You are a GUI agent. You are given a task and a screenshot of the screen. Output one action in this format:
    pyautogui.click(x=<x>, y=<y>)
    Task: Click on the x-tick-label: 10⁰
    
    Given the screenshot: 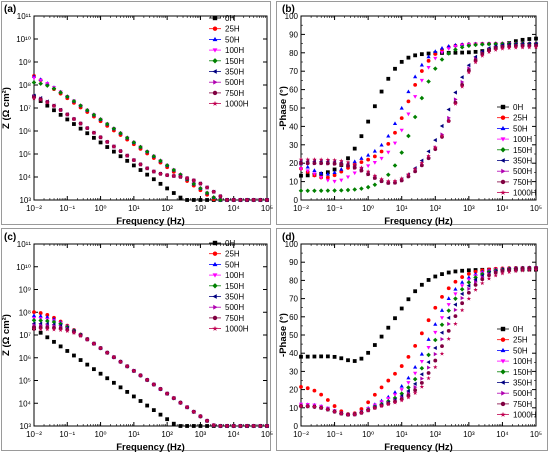 What is the action you would take?
    pyautogui.click(x=101, y=208)
    